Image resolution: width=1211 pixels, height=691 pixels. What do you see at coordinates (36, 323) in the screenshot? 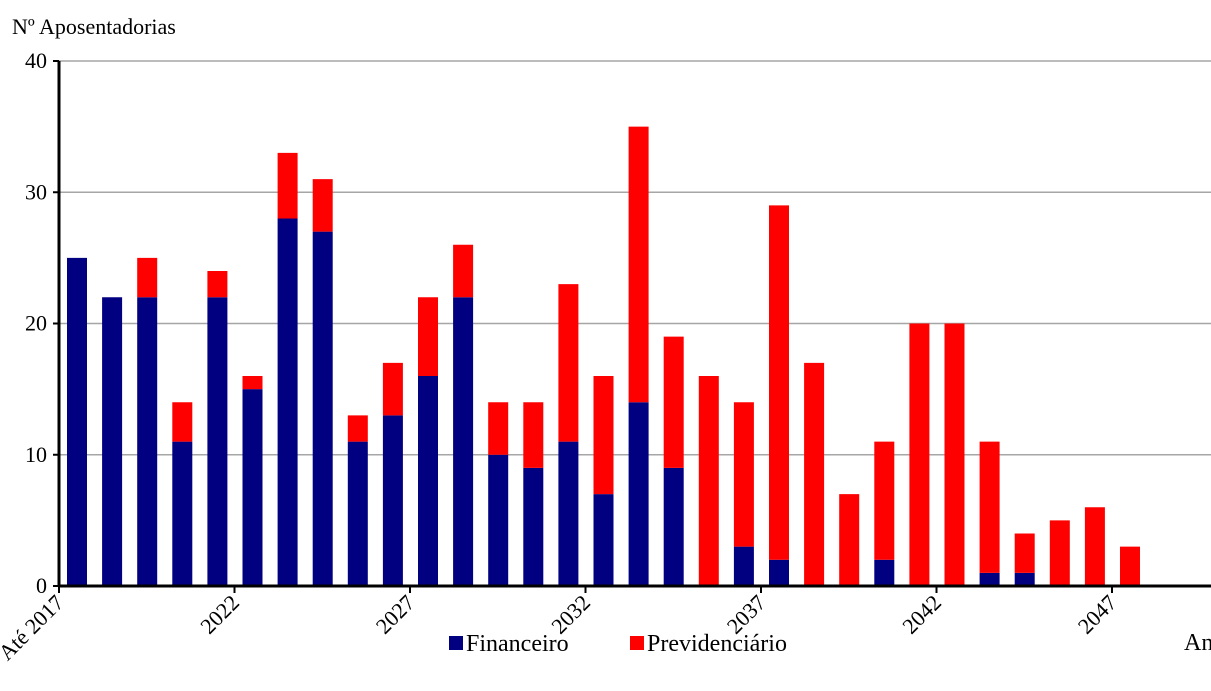
I see `y-tick-label: 20` at bounding box center [36, 323].